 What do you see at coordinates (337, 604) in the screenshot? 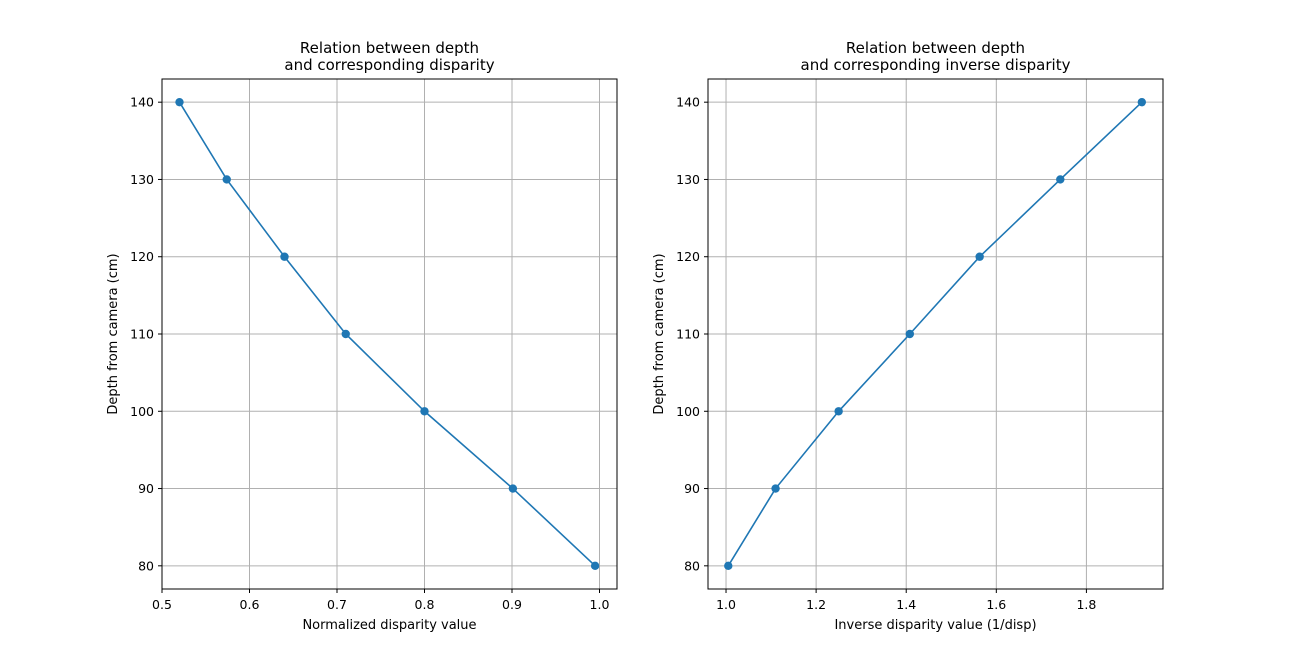
I see `x-tick-label: 0.7` at bounding box center [337, 604].